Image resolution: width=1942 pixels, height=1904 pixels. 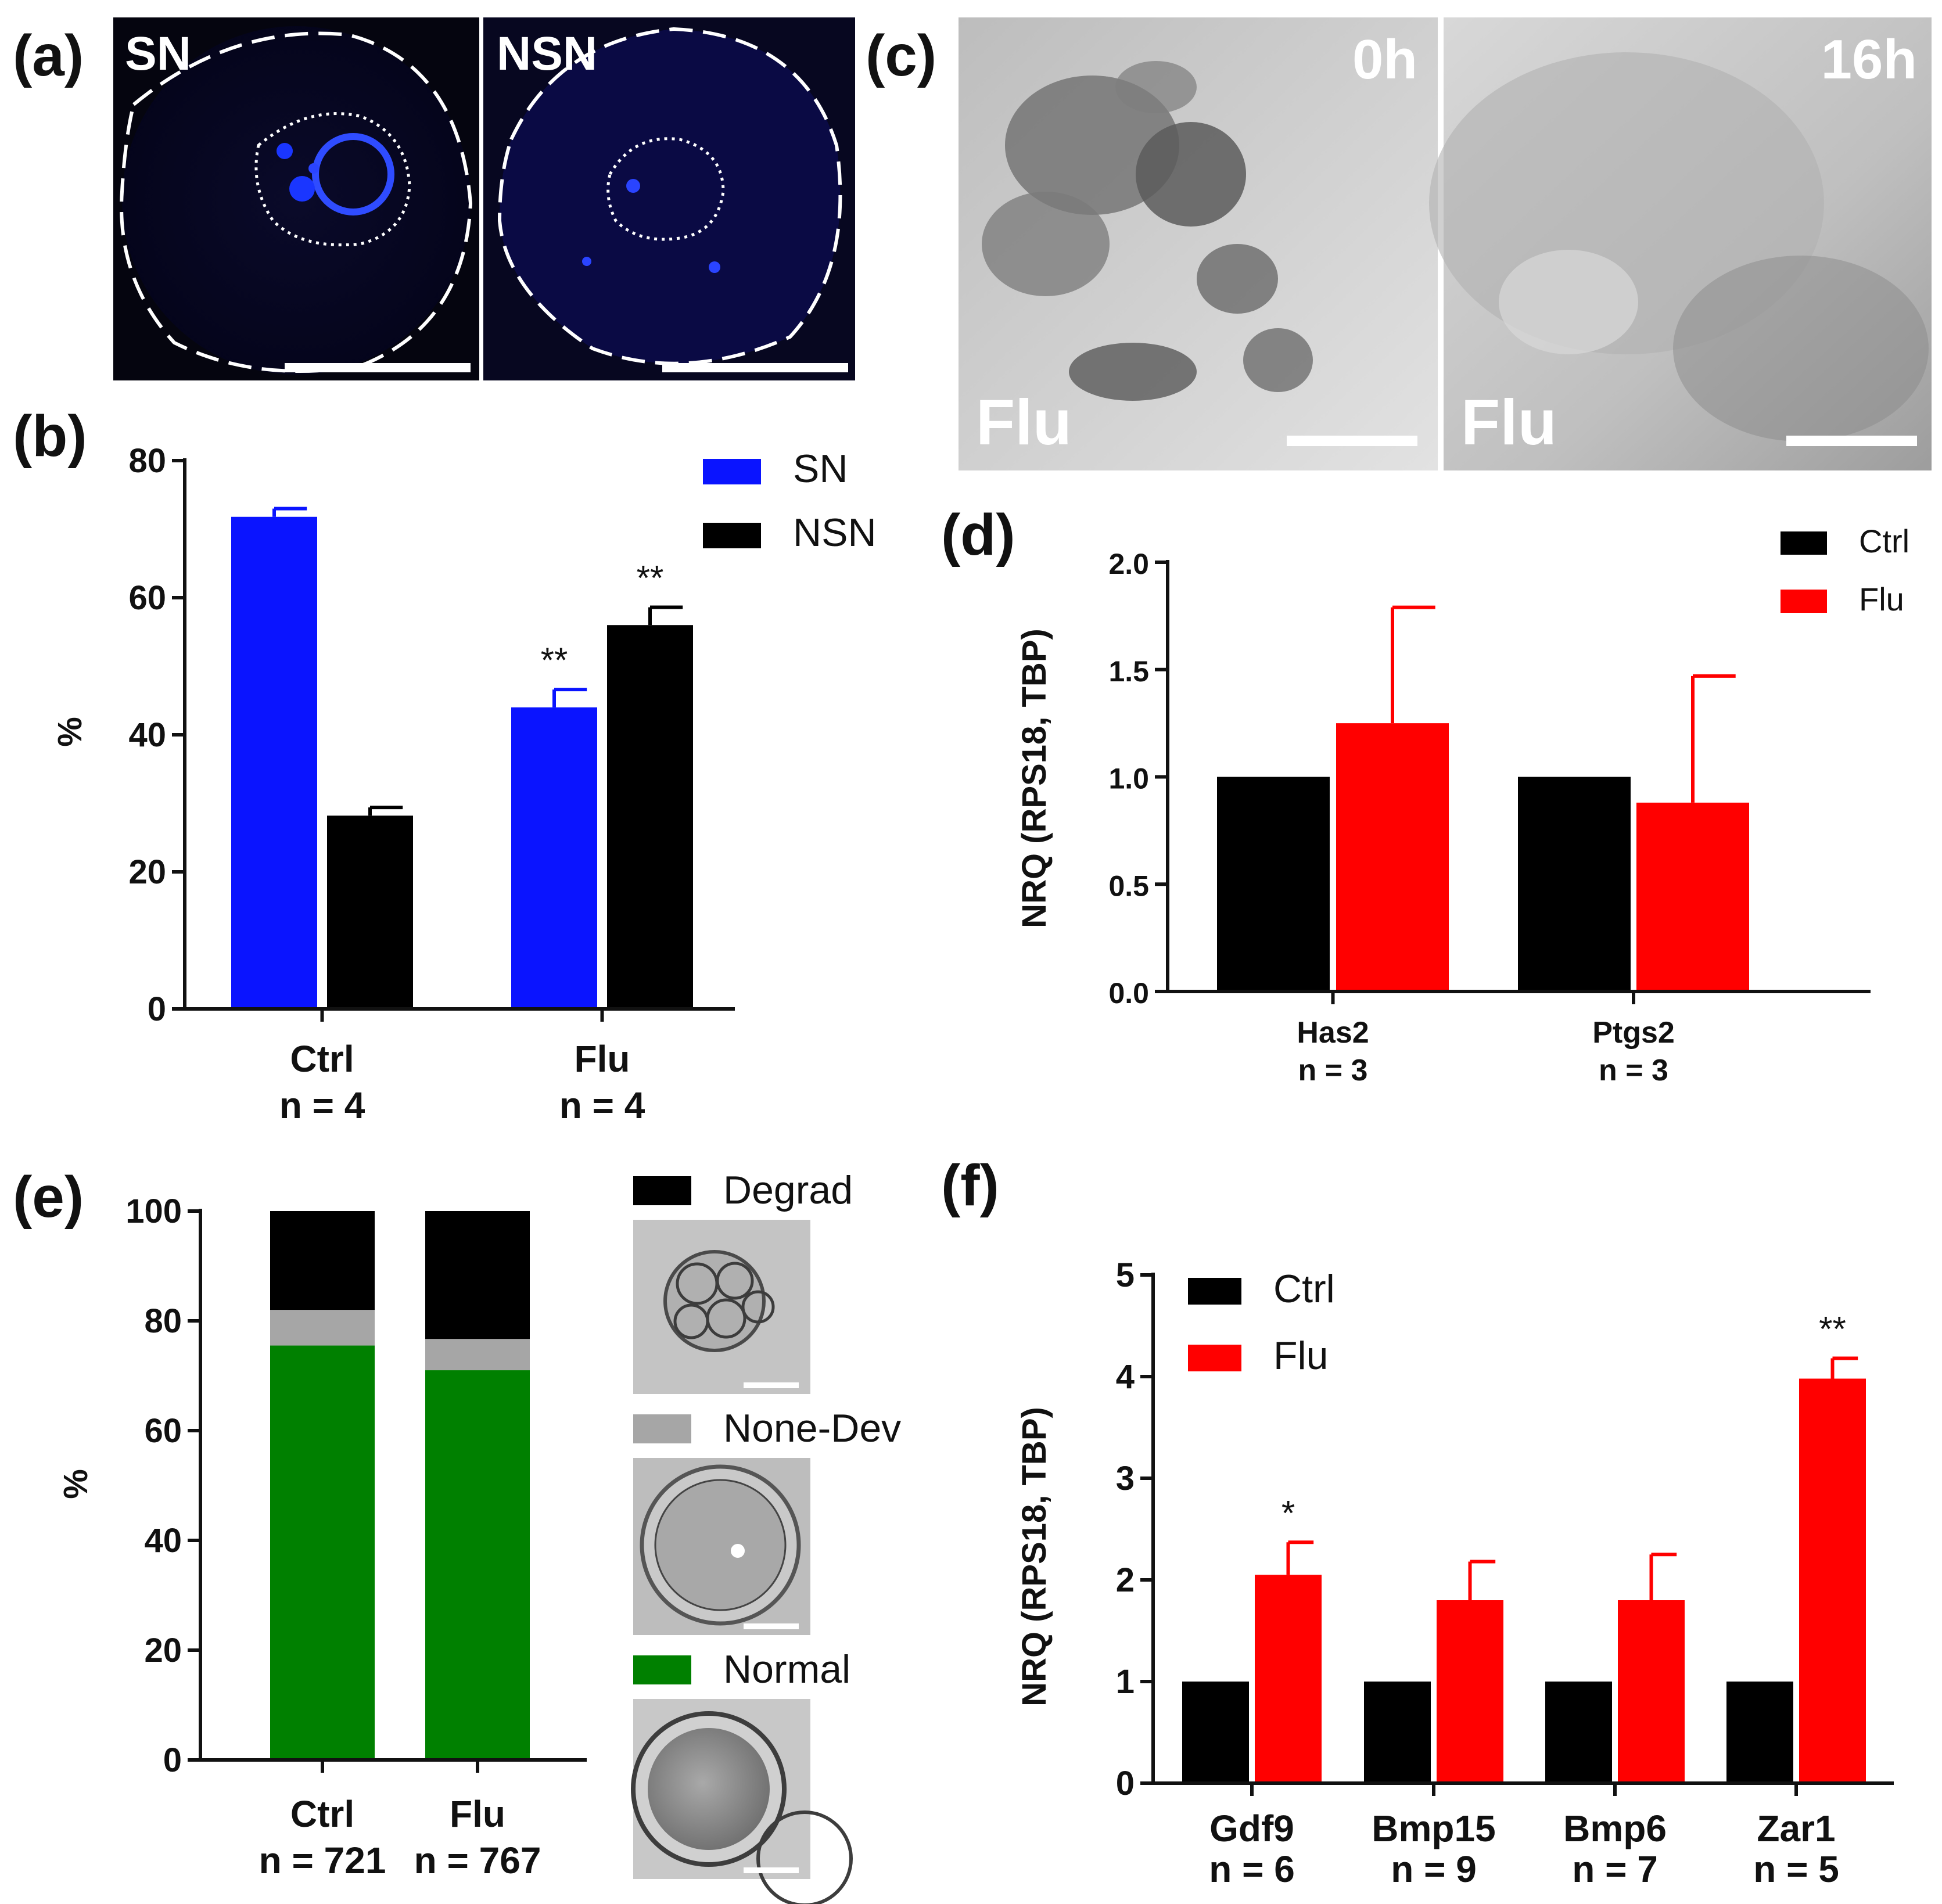 I want to click on bar-f-Gdf9-Ctrl, so click(x=1215, y=1733).